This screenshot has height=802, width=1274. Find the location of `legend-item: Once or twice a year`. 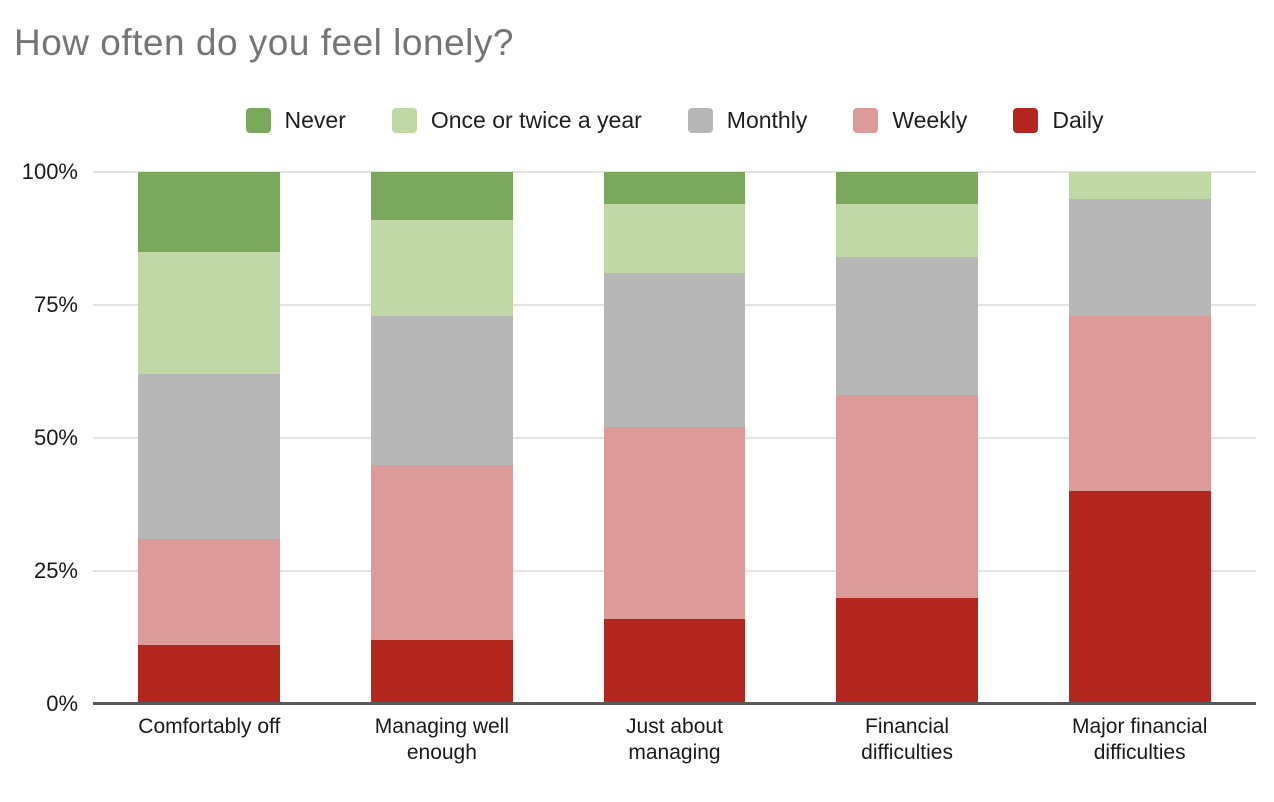

legend-item: Once or twice a year is located at coordinates (516, 120).